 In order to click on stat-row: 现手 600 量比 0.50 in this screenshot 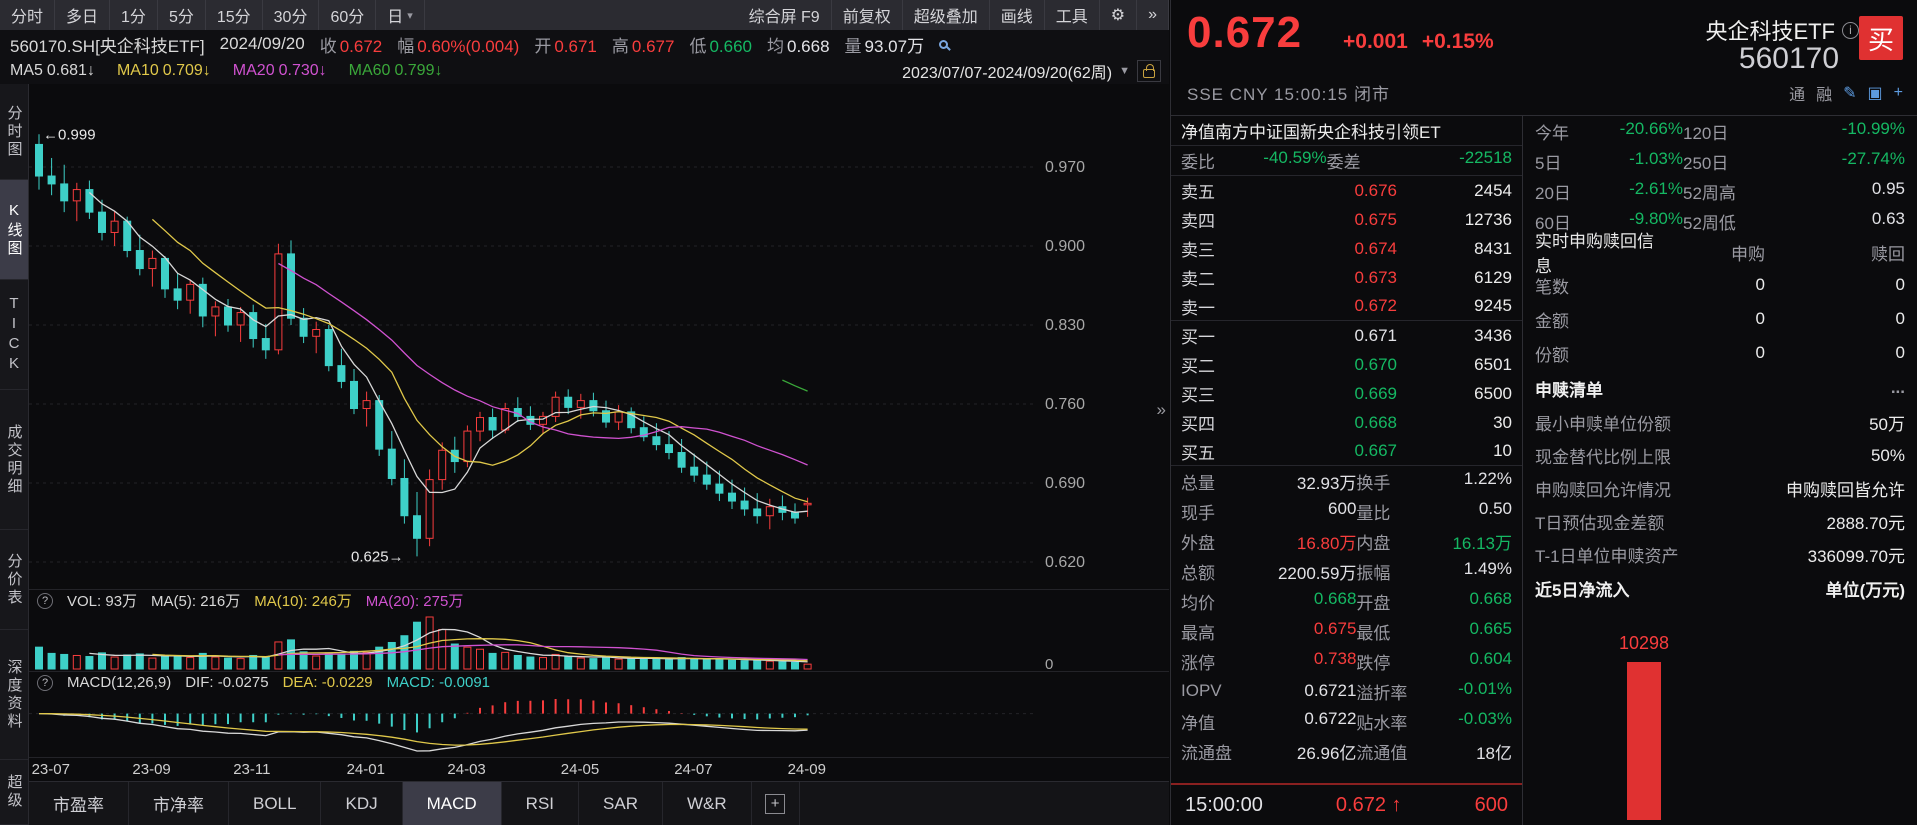, I will do `click(1346, 510)`.